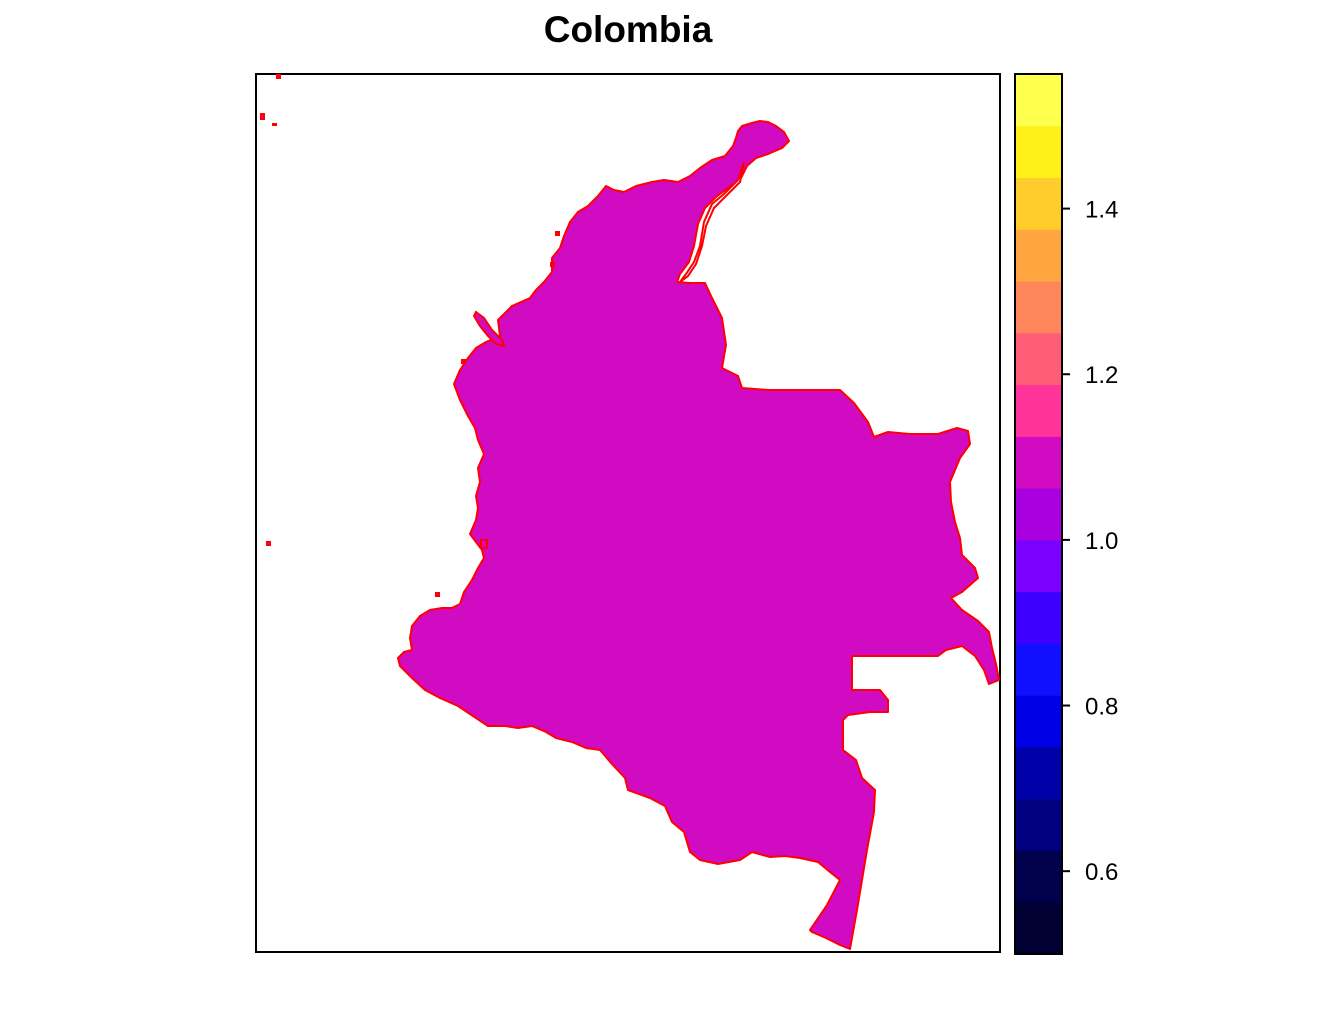 Image resolution: width=1344 pixels, height=1017 pixels. Describe the element at coordinates (1101, 541) in the screenshot. I see `legend-tick-label: 1.0` at that location.